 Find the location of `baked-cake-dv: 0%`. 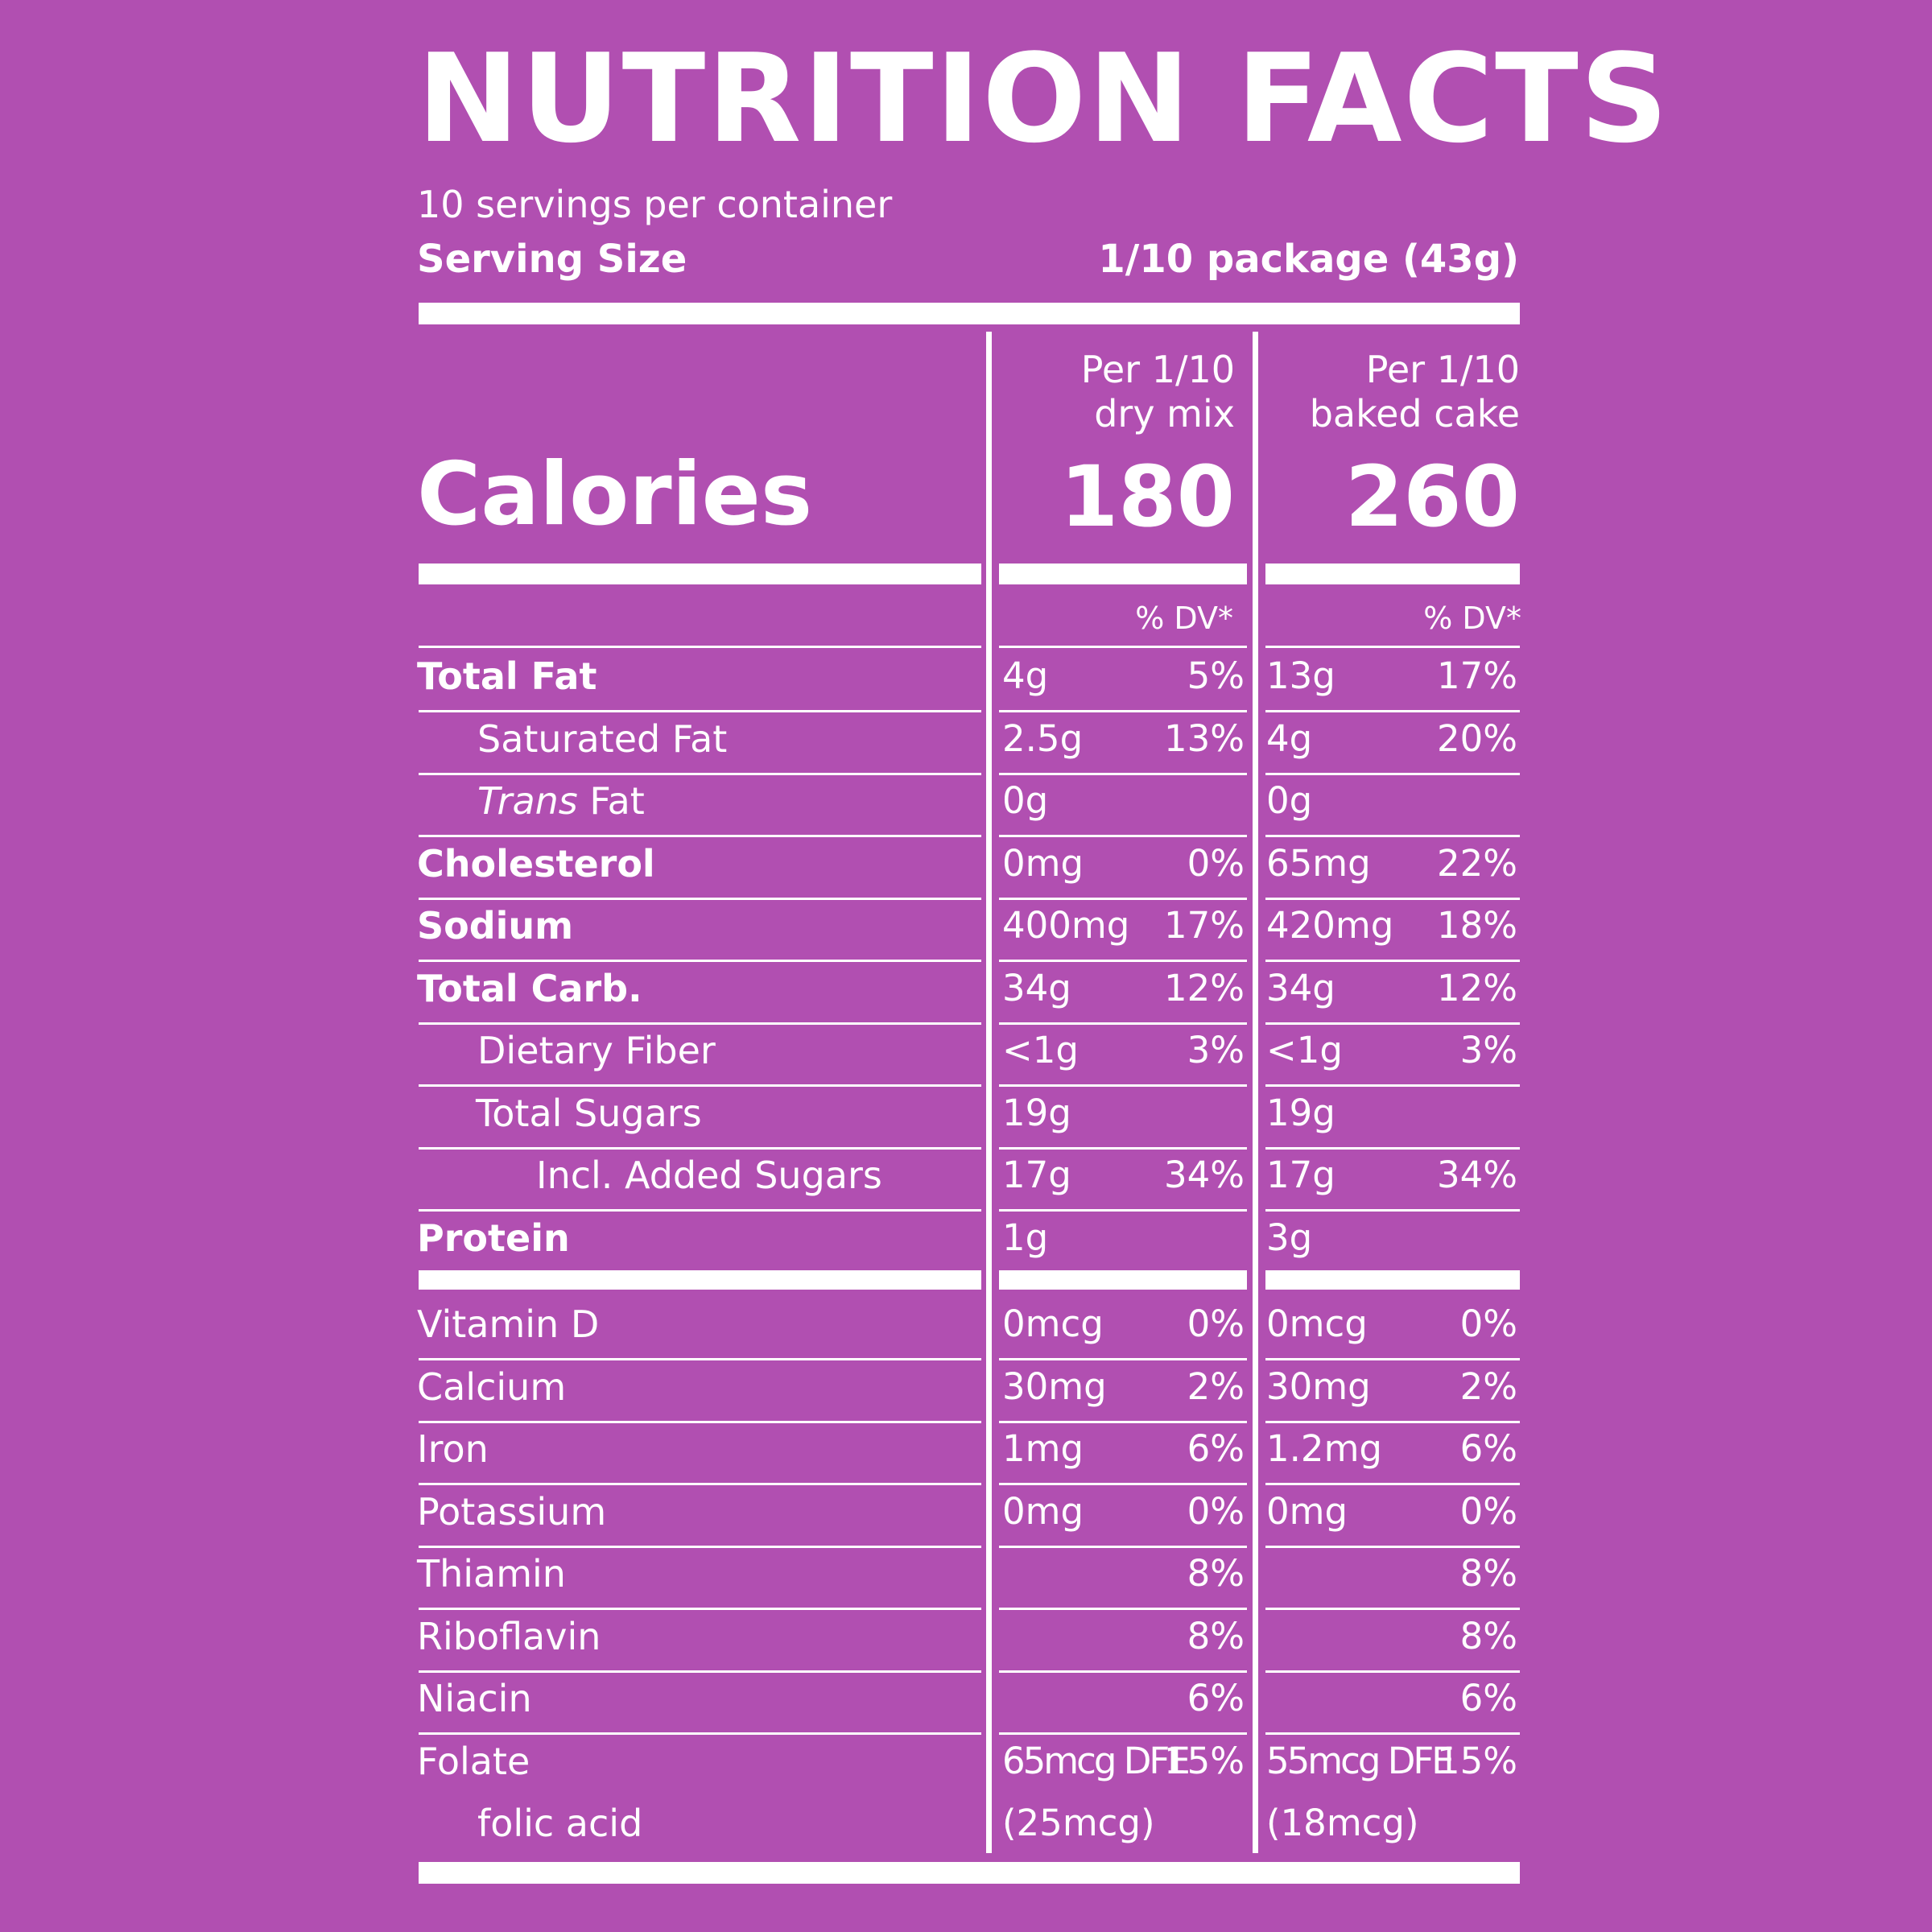

baked-cake-dv: 0% is located at coordinates (1488, 1323).